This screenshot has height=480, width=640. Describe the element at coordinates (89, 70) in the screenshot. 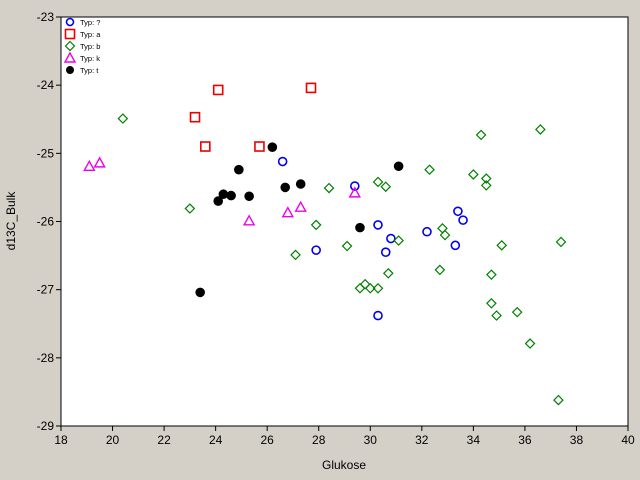

I see `legend-label: Typ: t` at that location.